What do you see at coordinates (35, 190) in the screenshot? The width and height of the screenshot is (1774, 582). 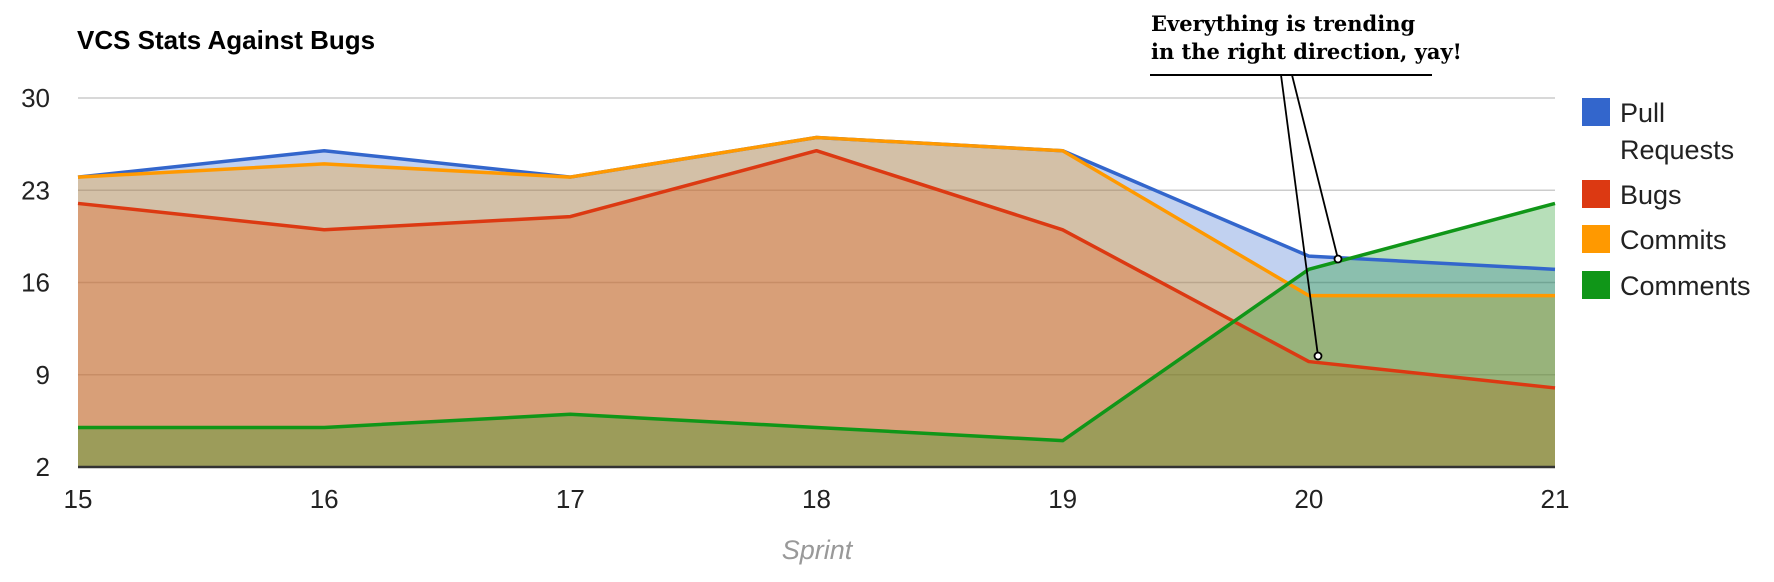 I see `y-tick-label: 23` at bounding box center [35, 190].